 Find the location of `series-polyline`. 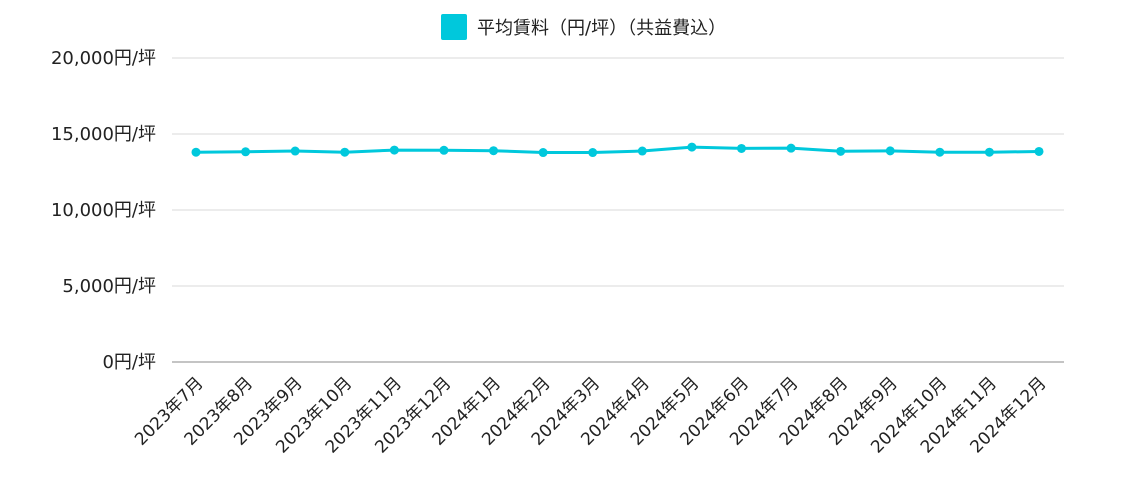

series-polyline is located at coordinates (617, 149).